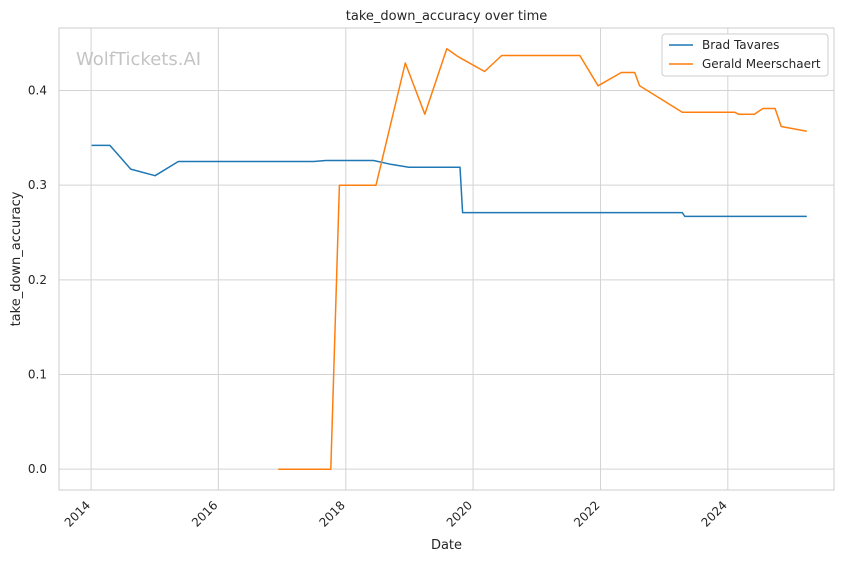 Image resolution: width=844 pixels, height=561 pixels. Describe the element at coordinates (37, 375) in the screenshot. I see `y-tick-label: 0.1` at that location.